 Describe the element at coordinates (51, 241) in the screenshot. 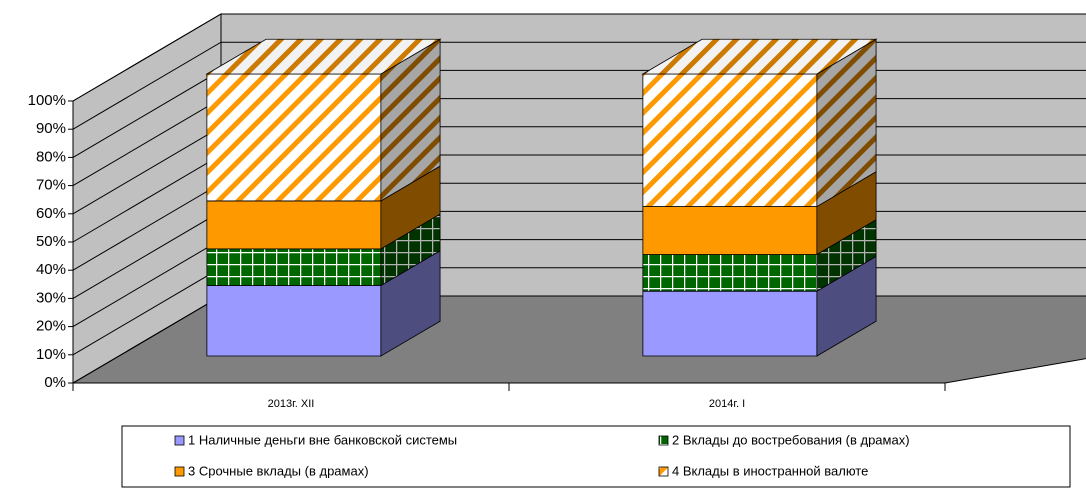

I see `y-tick-label: 50%` at that location.